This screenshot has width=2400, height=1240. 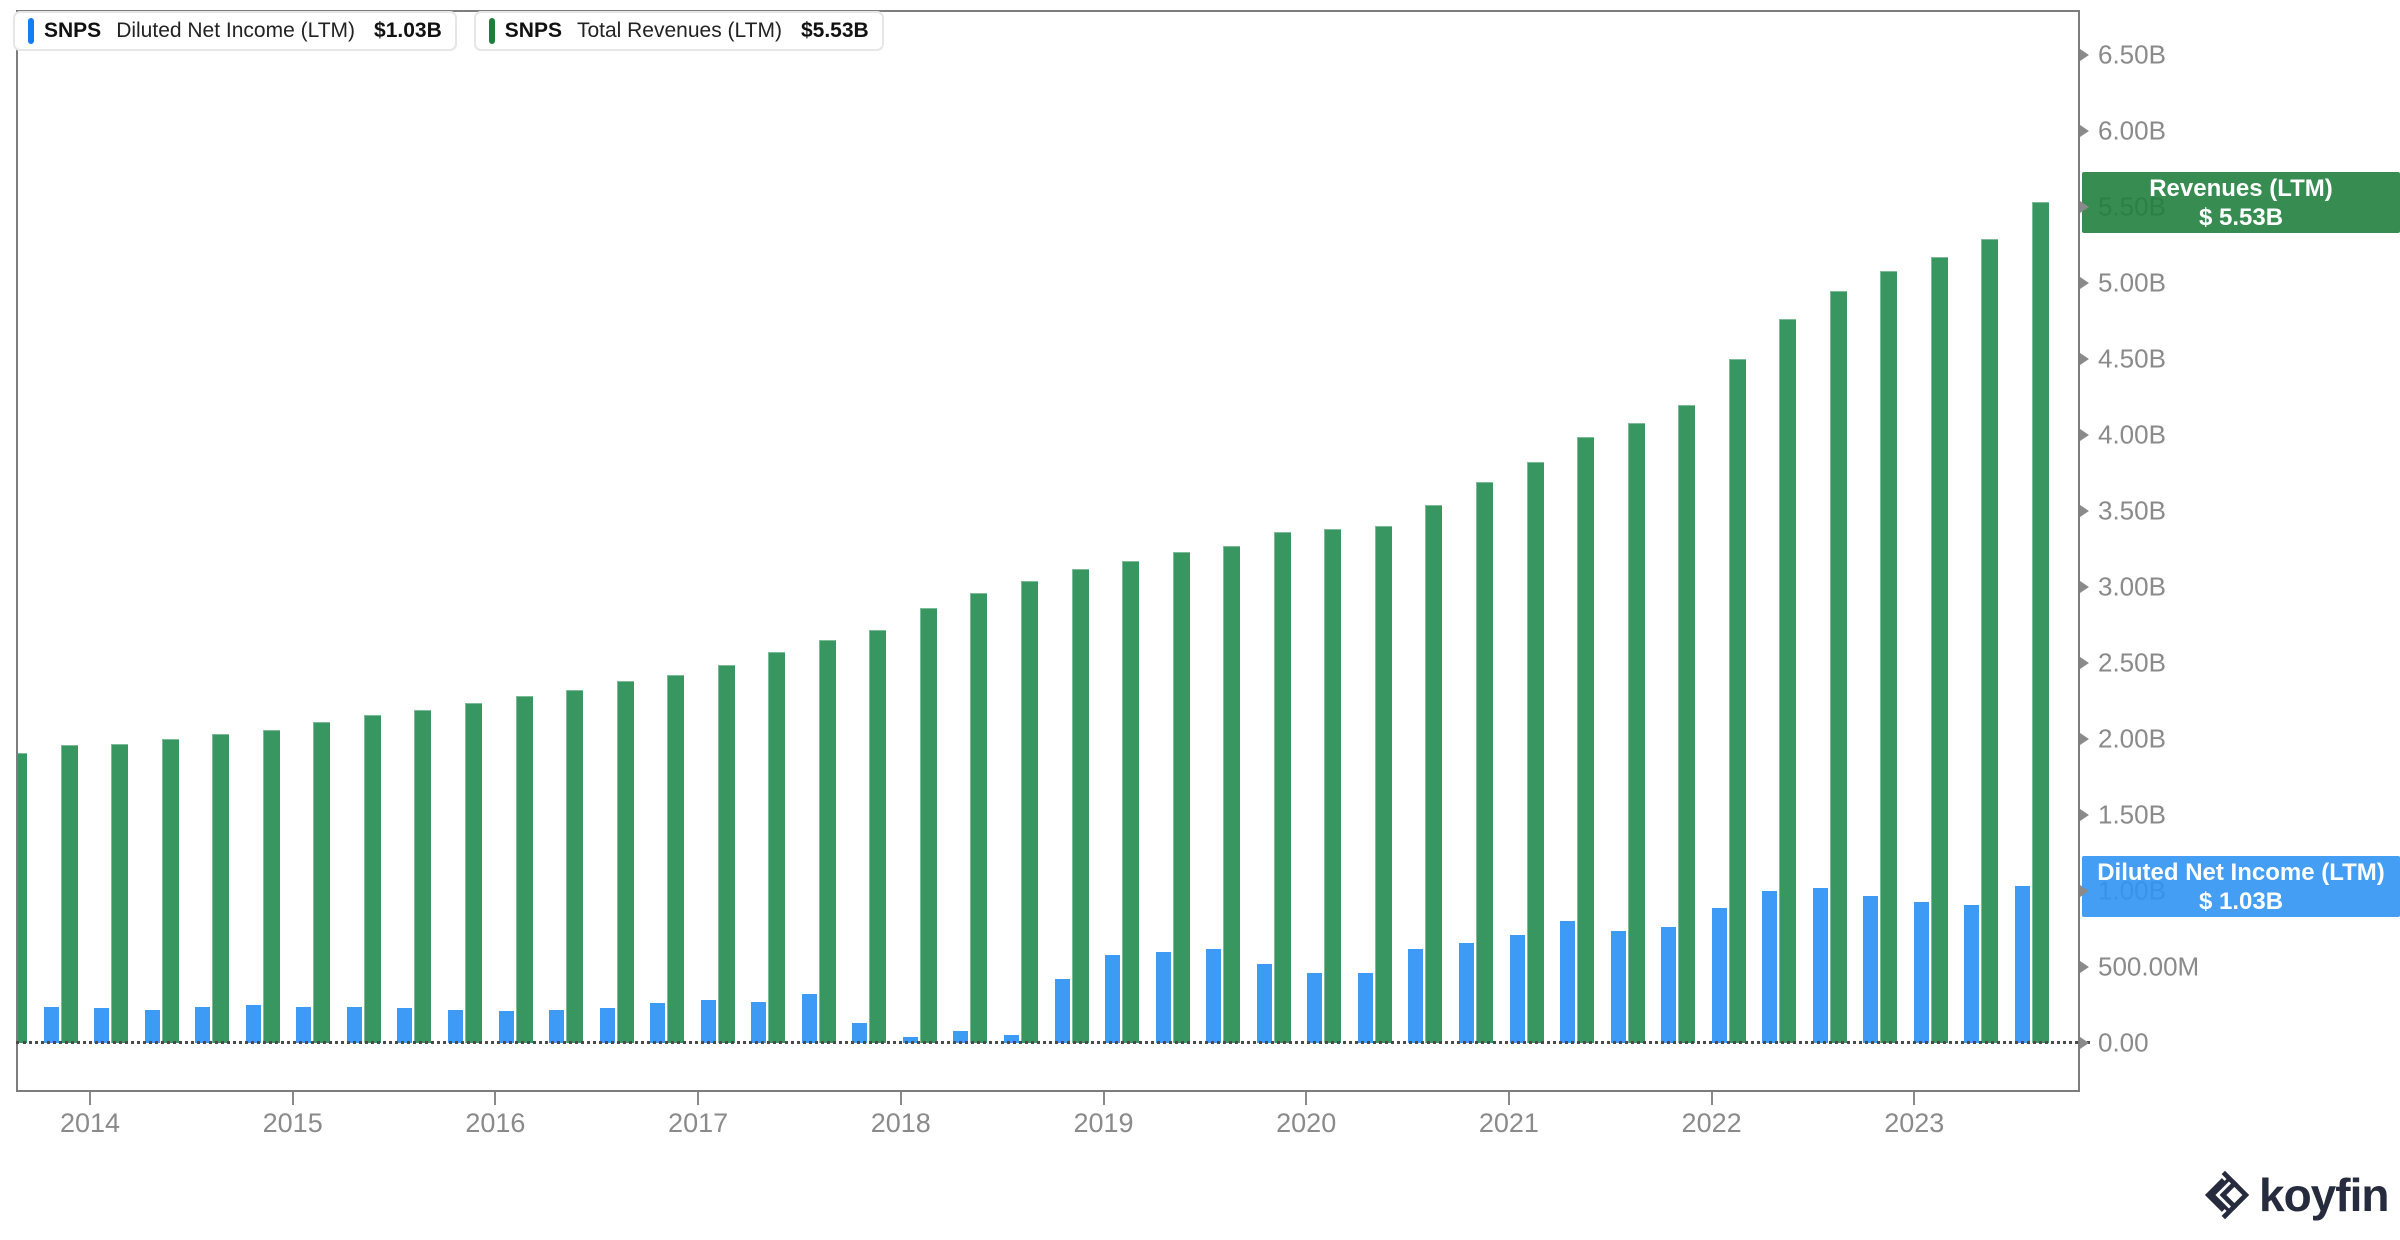 What do you see at coordinates (1517, 989) in the screenshot?
I see `bar-net-income-Jan-2021` at bounding box center [1517, 989].